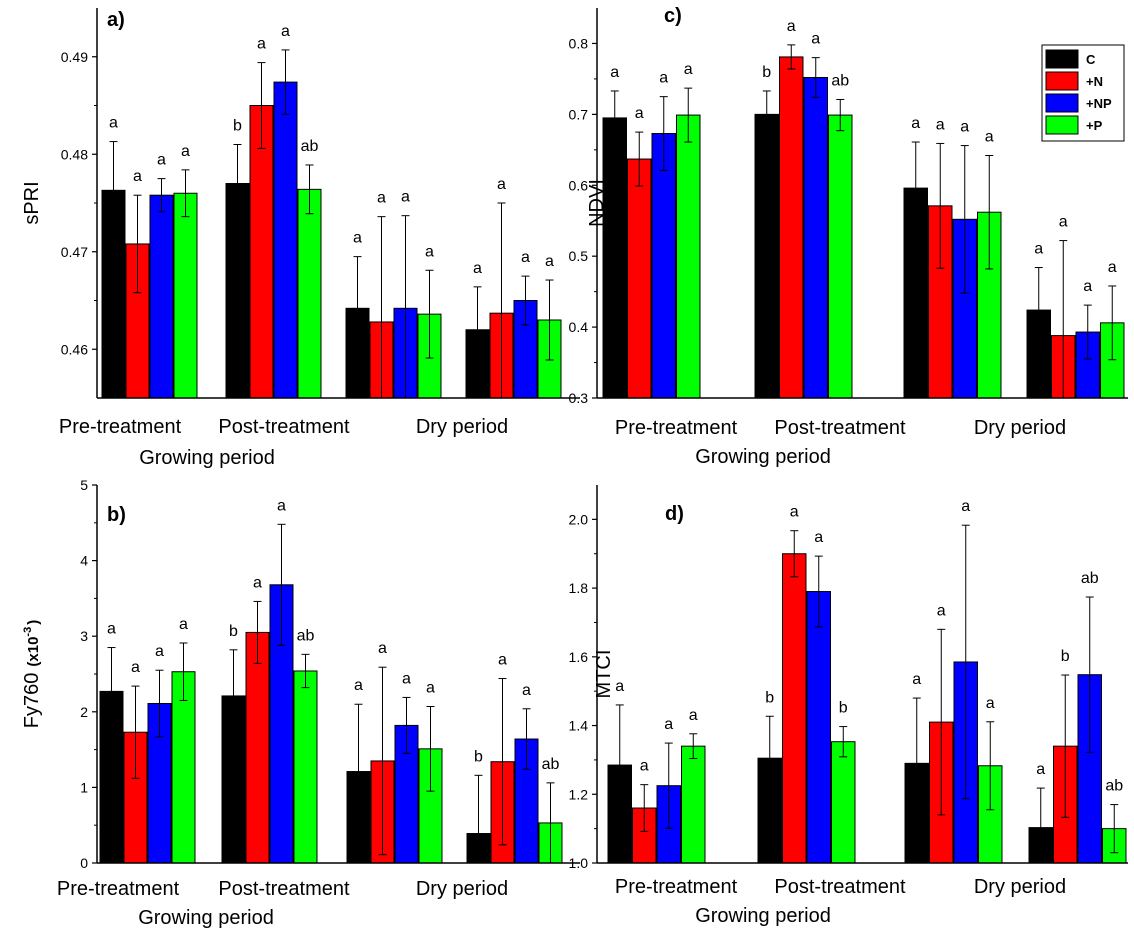  What do you see at coordinates (74, 57) in the screenshot?
I see `y-tick-label: 0.49` at bounding box center [74, 57].